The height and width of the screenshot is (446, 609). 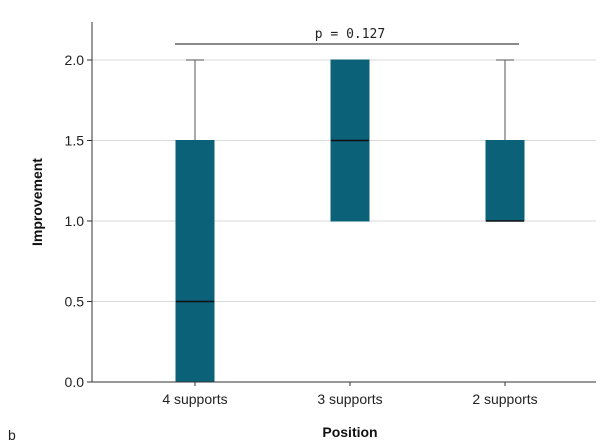 I want to click on box-3-supports, so click(x=350, y=140).